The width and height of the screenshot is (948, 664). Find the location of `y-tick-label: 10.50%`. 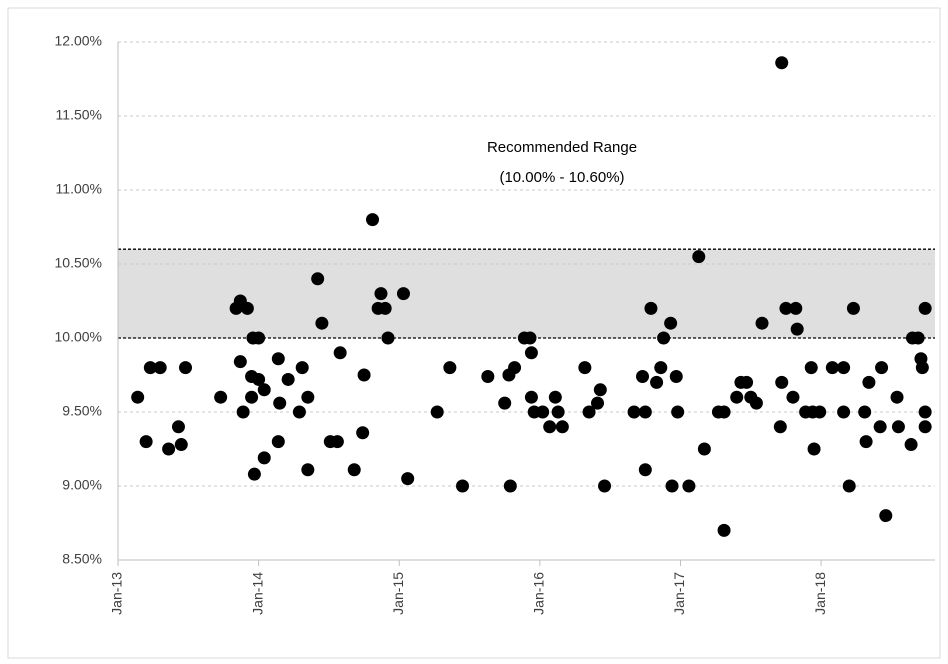

y-tick-label: 10.50% is located at coordinates (78, 263).